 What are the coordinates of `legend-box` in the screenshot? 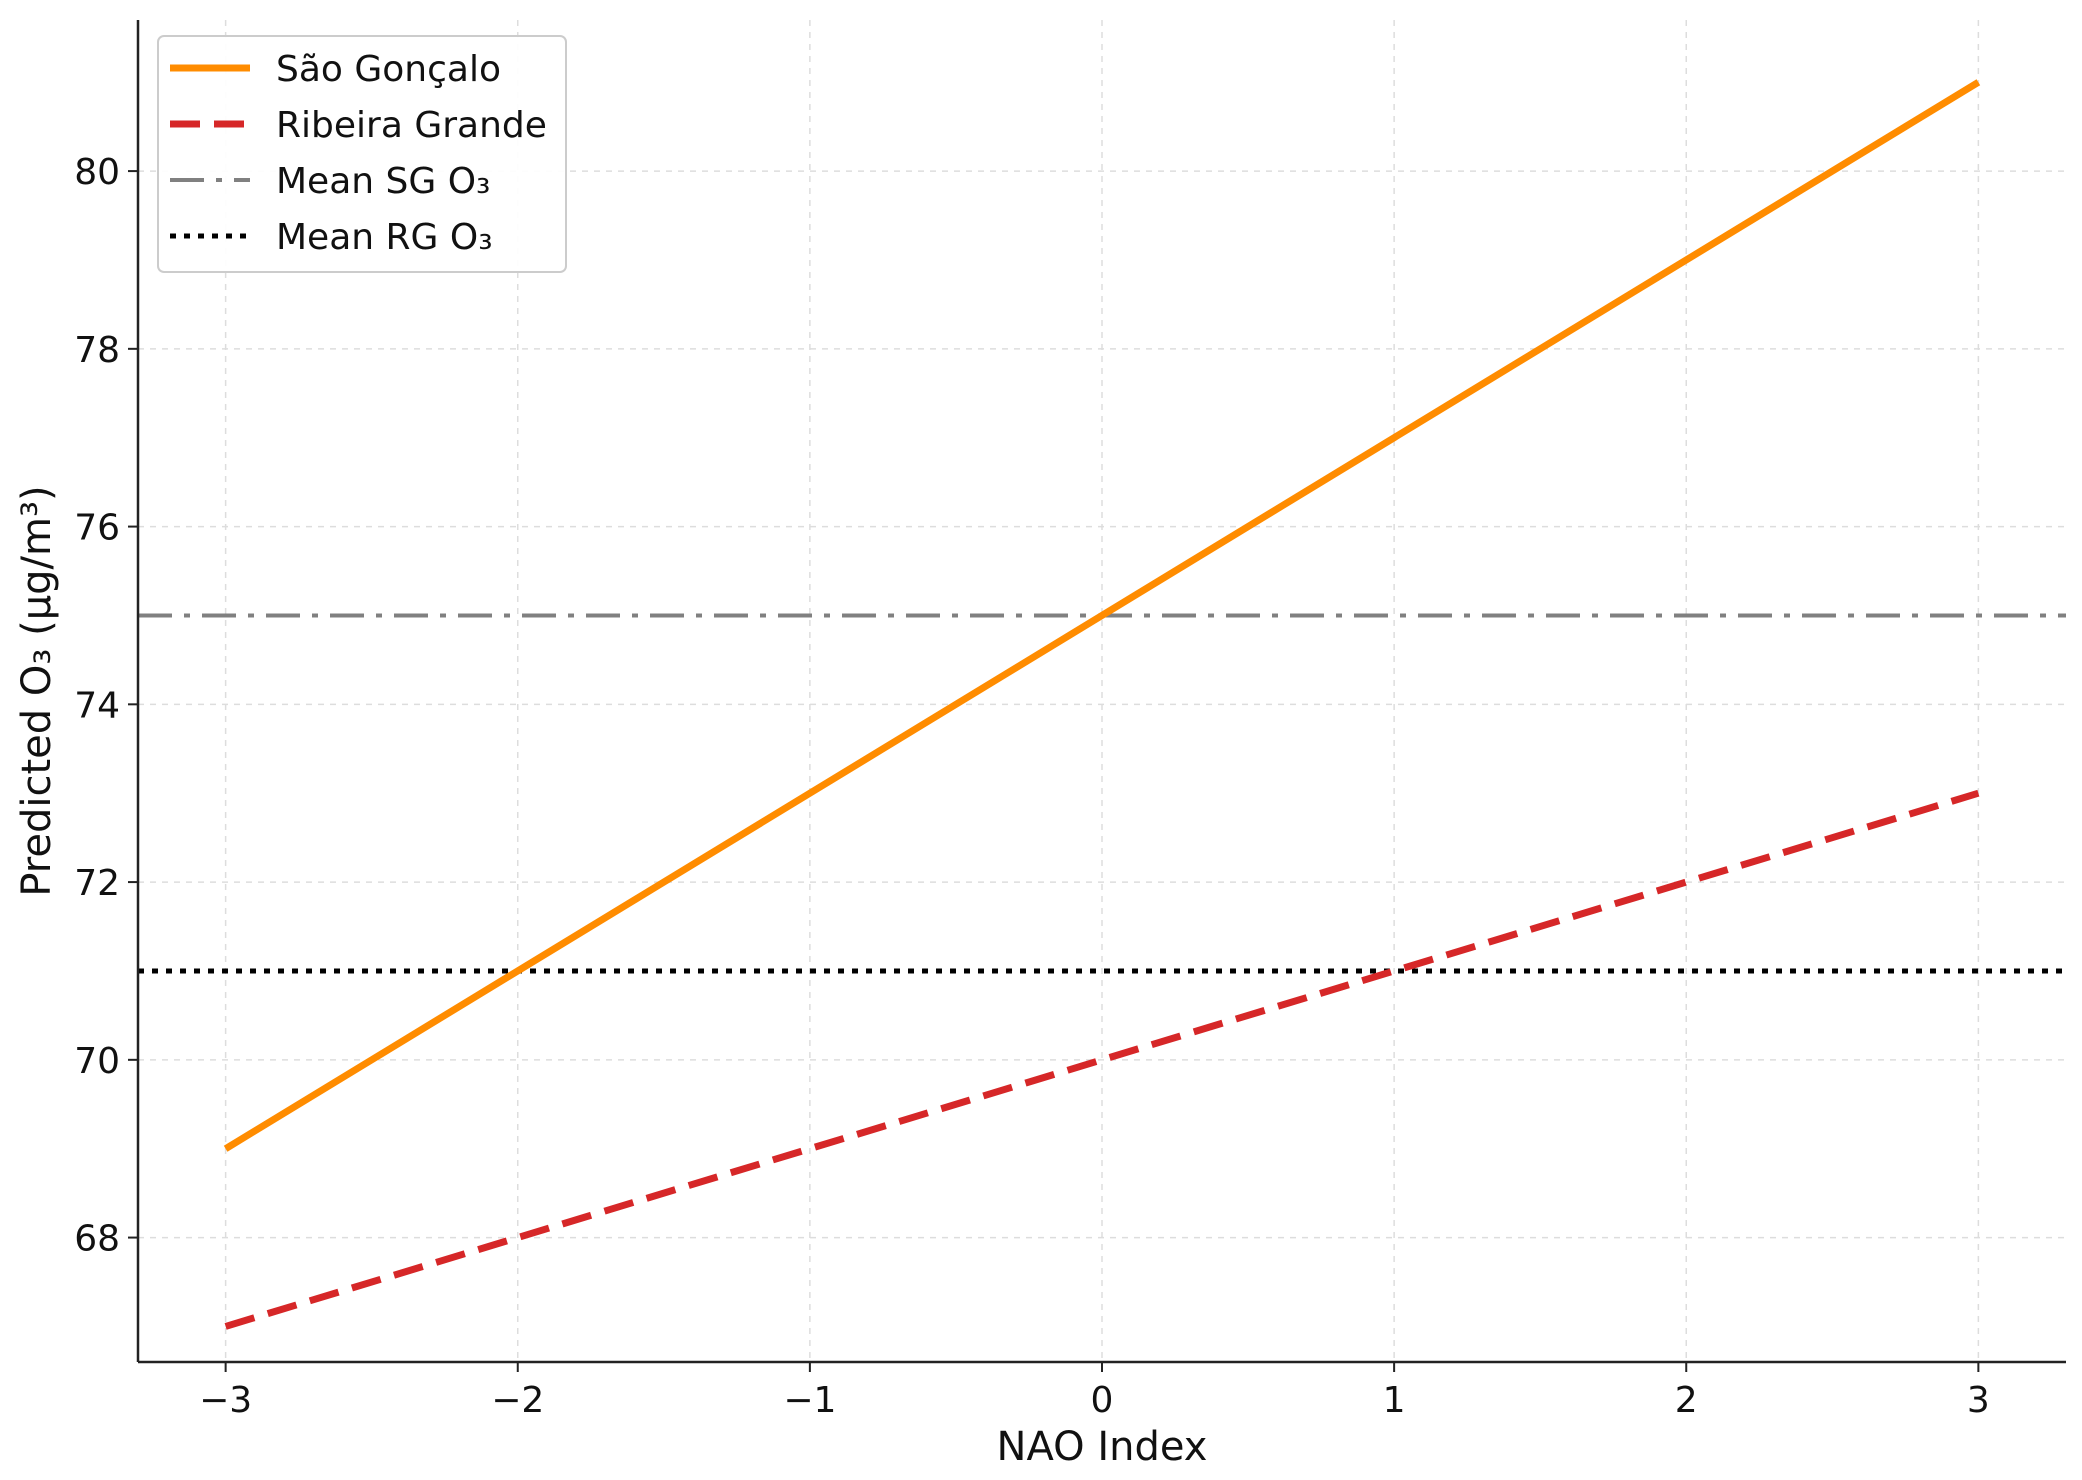 It's located at (362, 154).